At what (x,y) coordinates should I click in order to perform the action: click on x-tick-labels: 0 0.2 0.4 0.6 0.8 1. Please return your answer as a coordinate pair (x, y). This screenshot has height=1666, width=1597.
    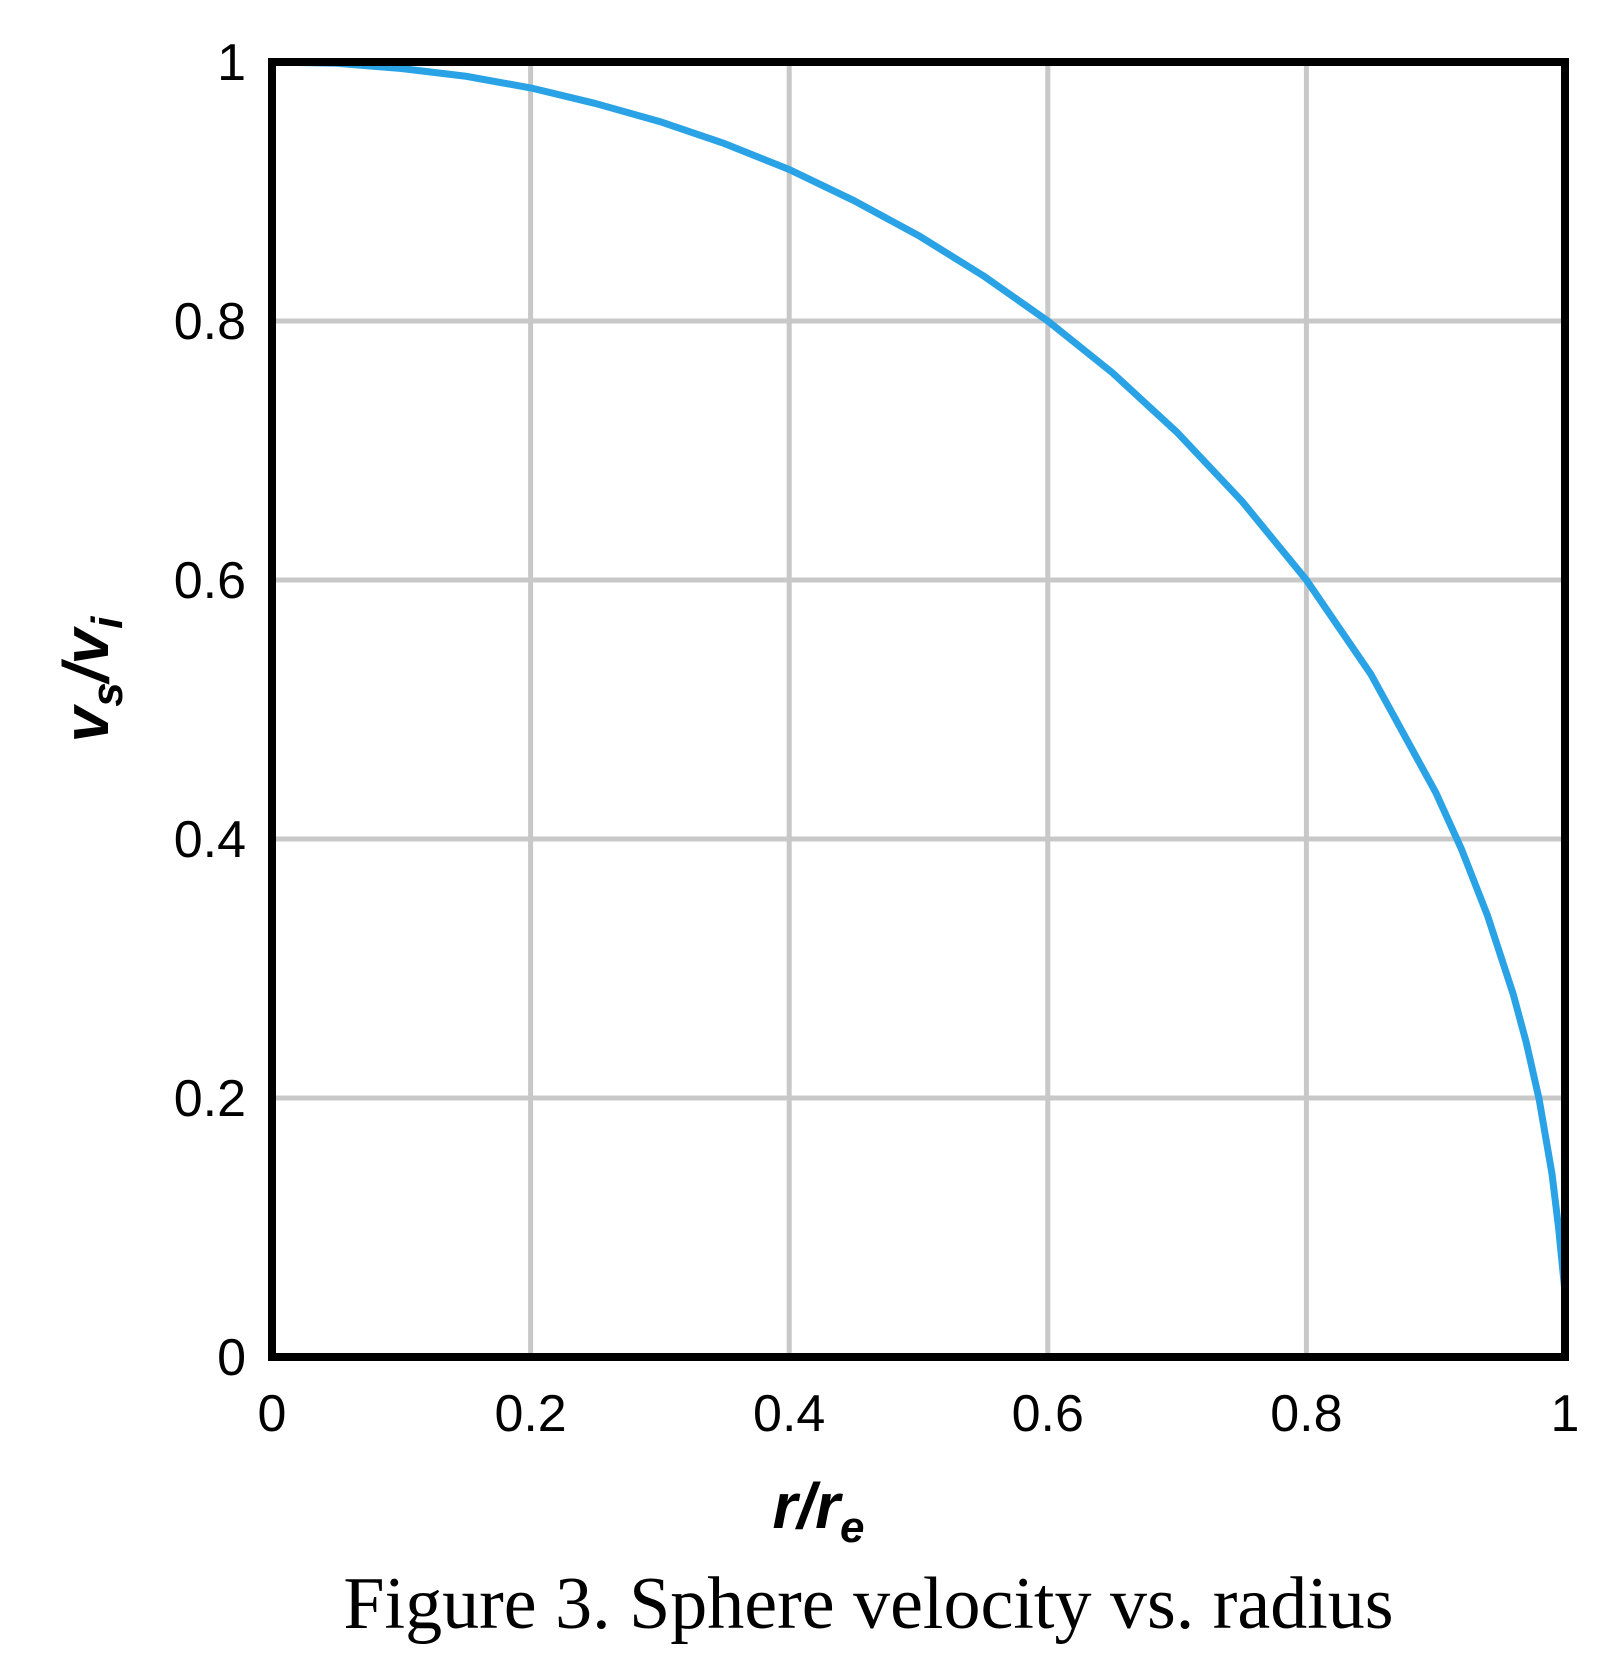
    Looking at the image, I should click on (919, 1414).